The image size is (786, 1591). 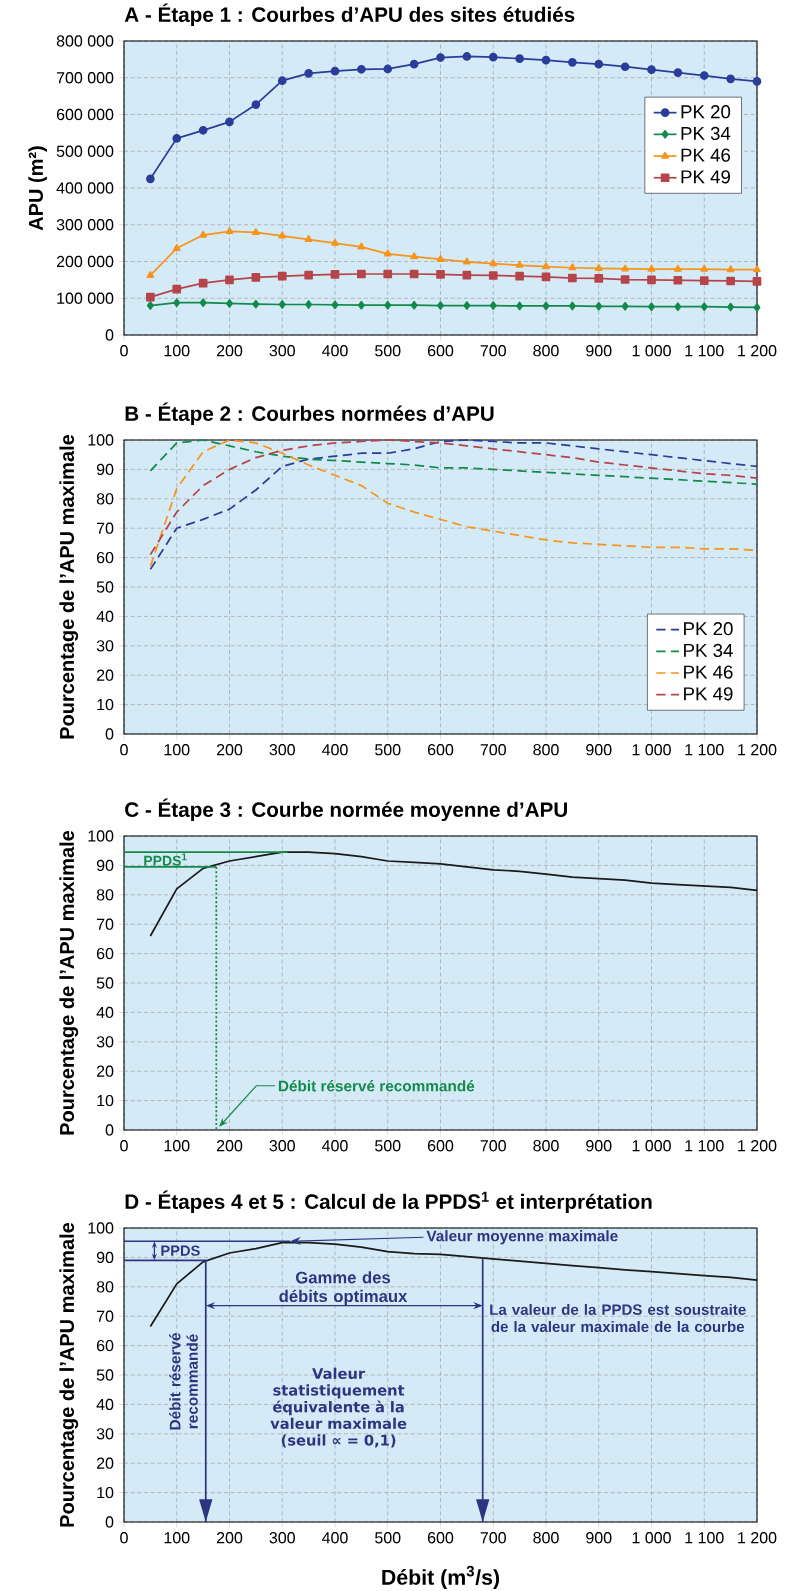 I want to click on annotation: La valeur de la PPDS est soustraite de la valeur maximale de la courbe, so click(x=618, y=1318).